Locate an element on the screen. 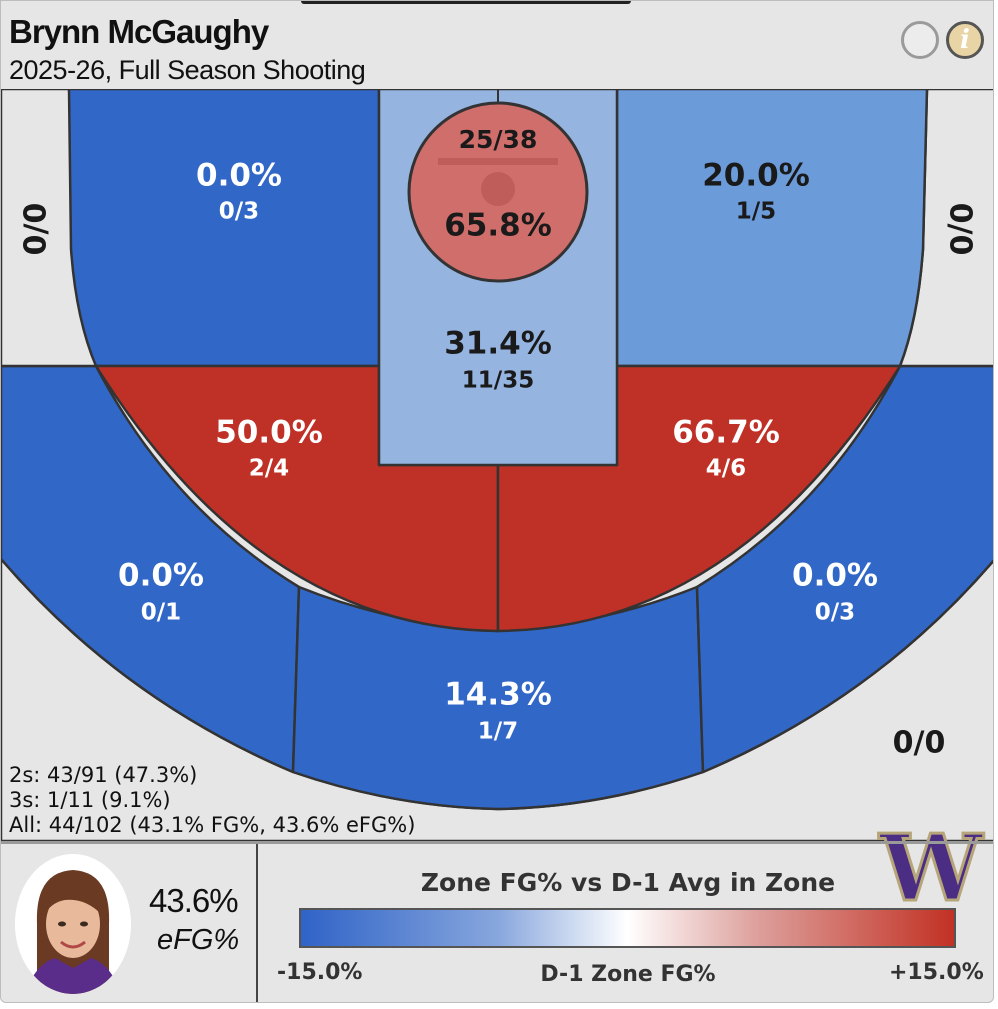 The image size is (998, 1009). legend-title: Zone FG% vs D-1 Avg in Zone is located at coordinates (628, 882).